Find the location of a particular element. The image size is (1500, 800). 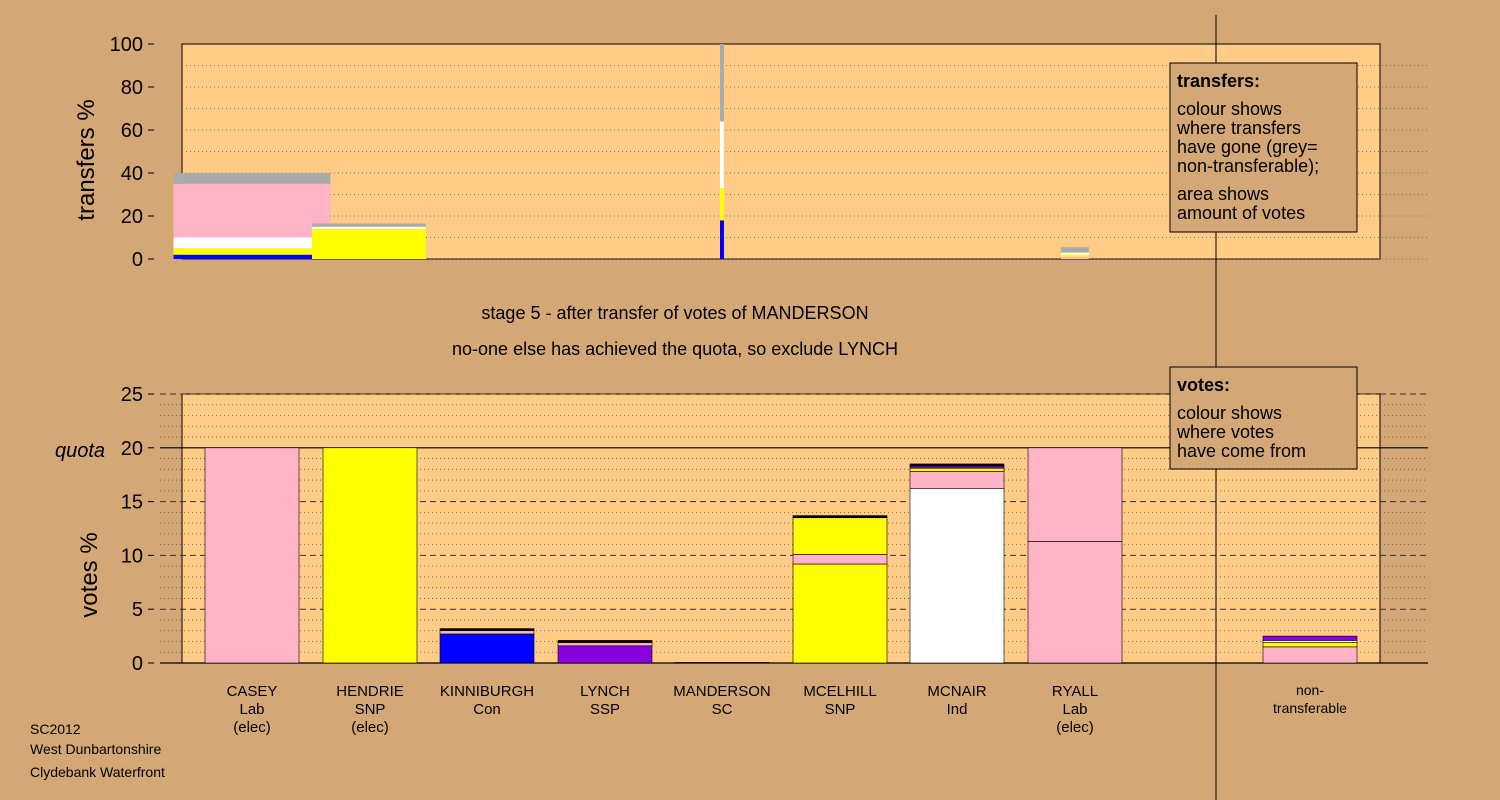

transfers-y-tick-label: 20 is located at coordinates (132, 217).